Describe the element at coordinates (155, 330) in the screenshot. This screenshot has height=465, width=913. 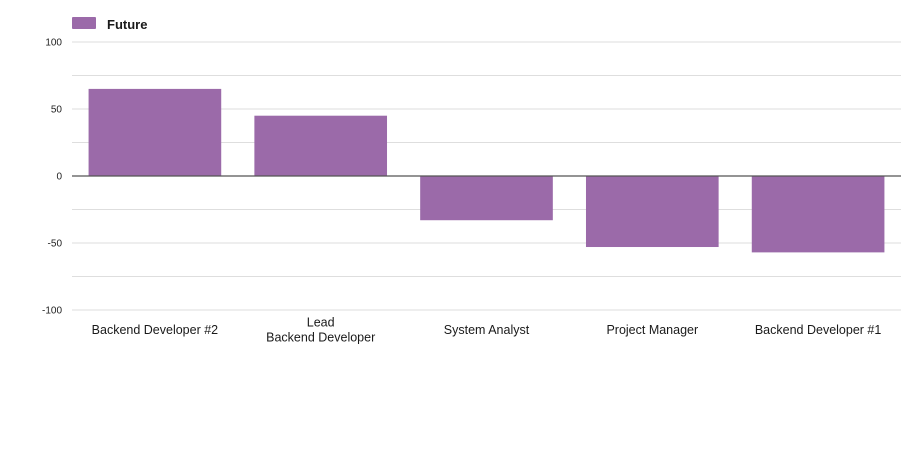
I see `x-category-label: Backend Developer #2` at that location.